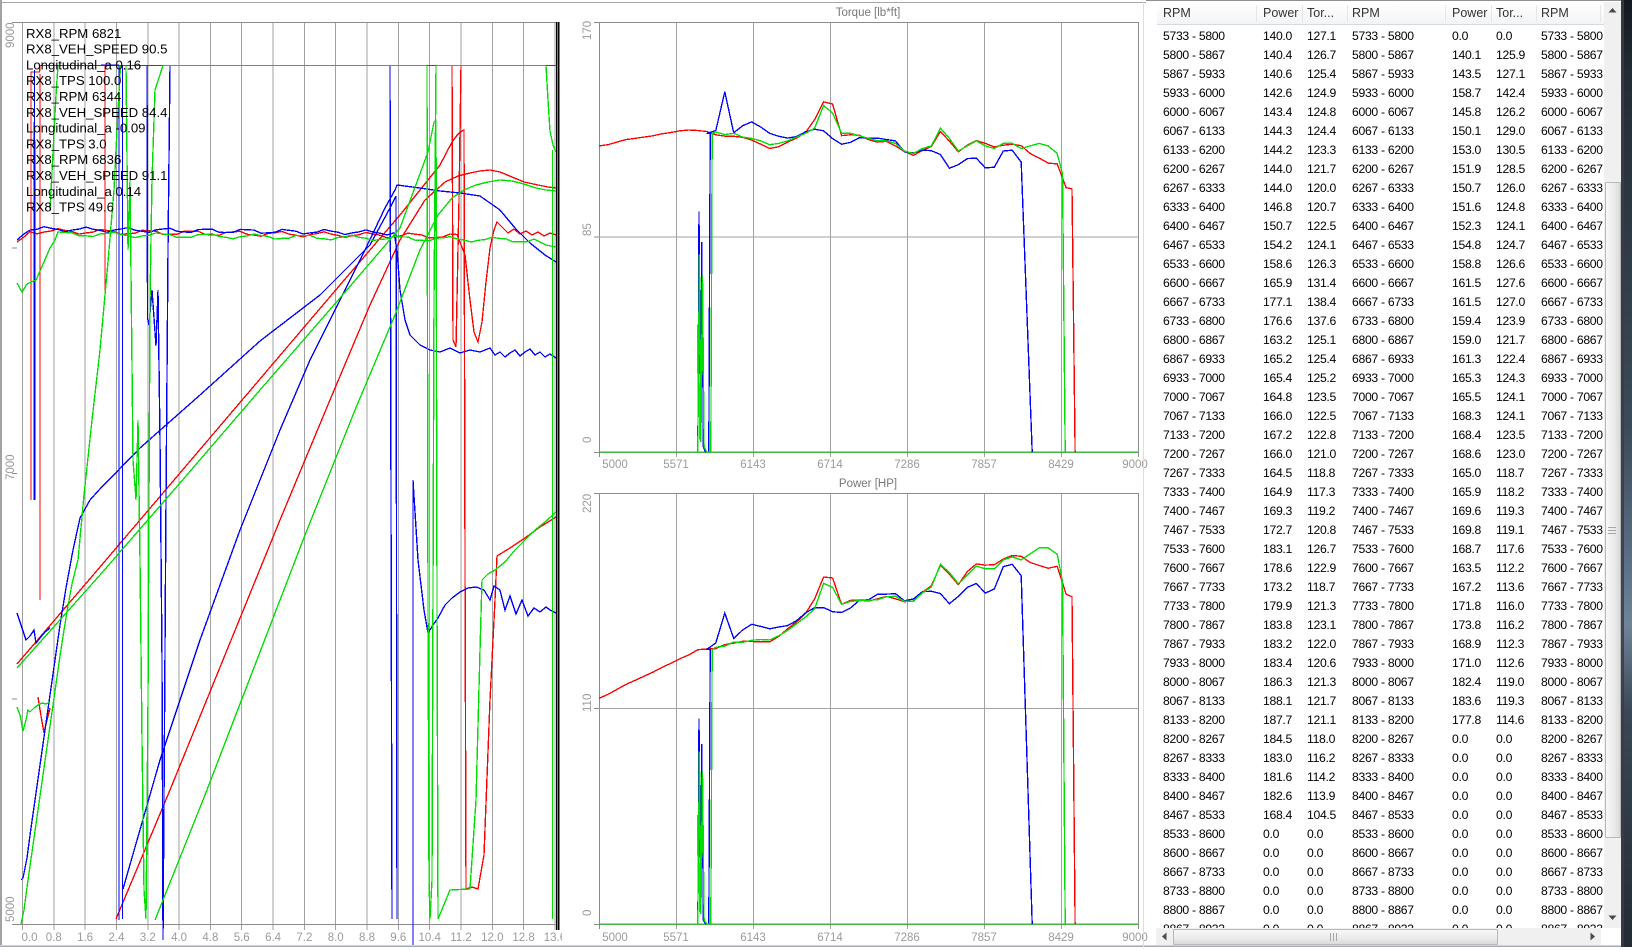 This screenshot has height=950, width=1632. I want to click on svg-text: 11.2, so click(461, 938).